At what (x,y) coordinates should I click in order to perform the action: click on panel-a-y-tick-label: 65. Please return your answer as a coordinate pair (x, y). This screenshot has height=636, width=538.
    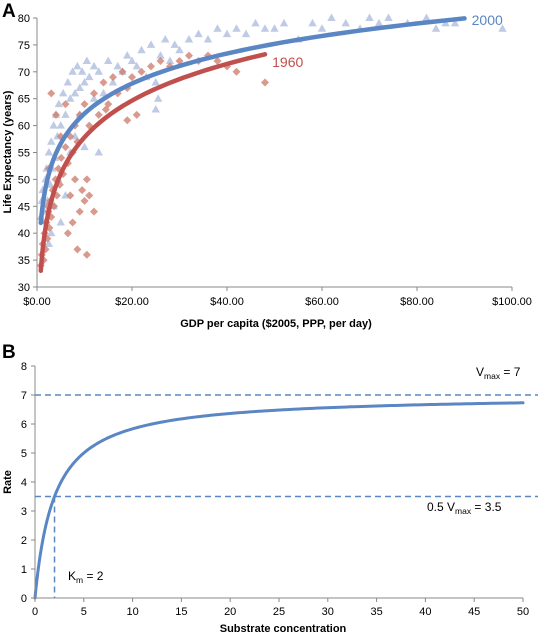
    Looking at the image, I should click on (24, 100).